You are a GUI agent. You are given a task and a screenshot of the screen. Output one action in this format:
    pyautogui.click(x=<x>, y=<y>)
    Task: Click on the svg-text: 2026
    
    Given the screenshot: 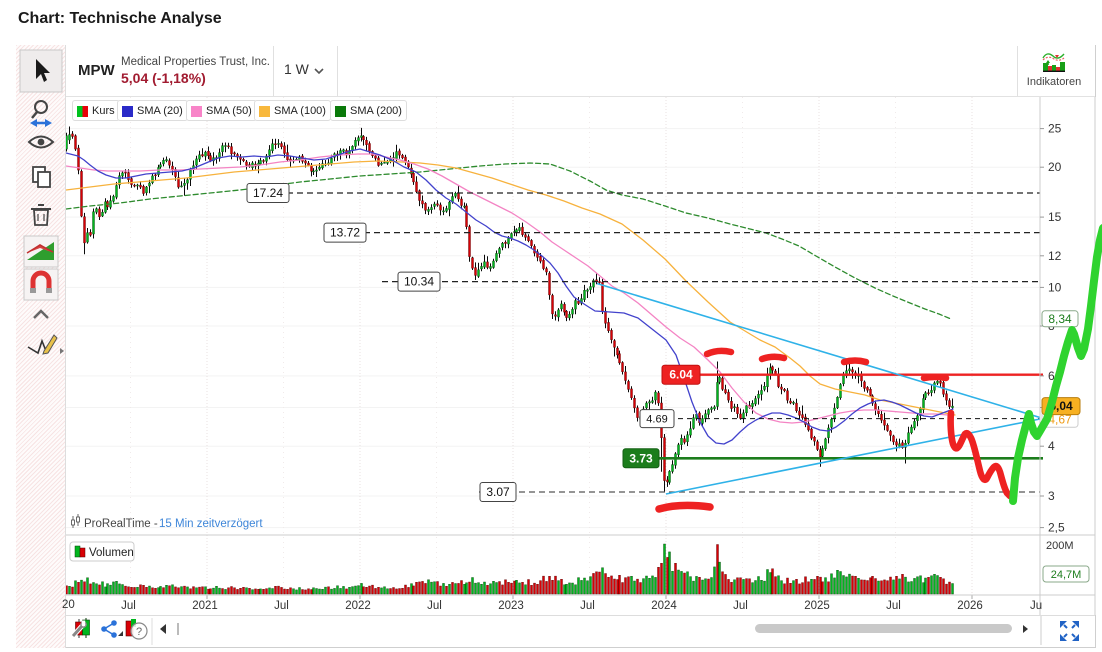 What is the action you would take?
    pyautogui.click(x=970, y=606)
    